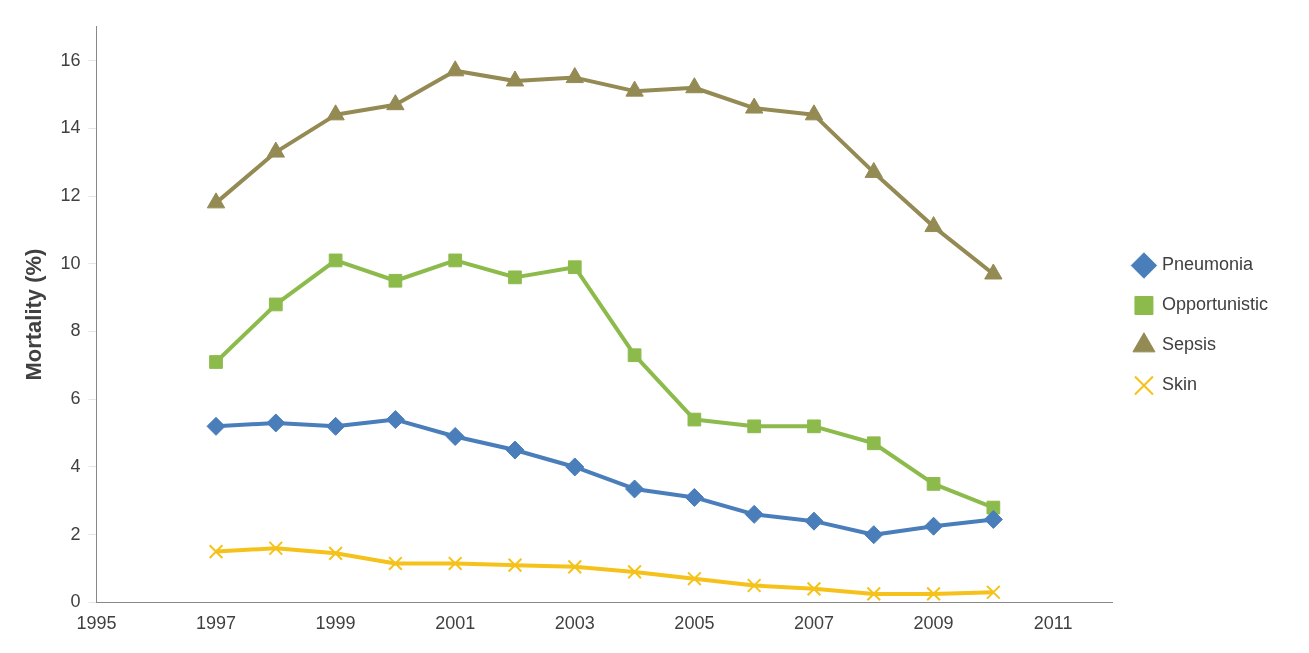 This screenshot has height=653, width=1309. What do you see at coordinates (75, 533) in the screenshot?
I see `y-tick-label: 2` at bounding box center [75, 533].